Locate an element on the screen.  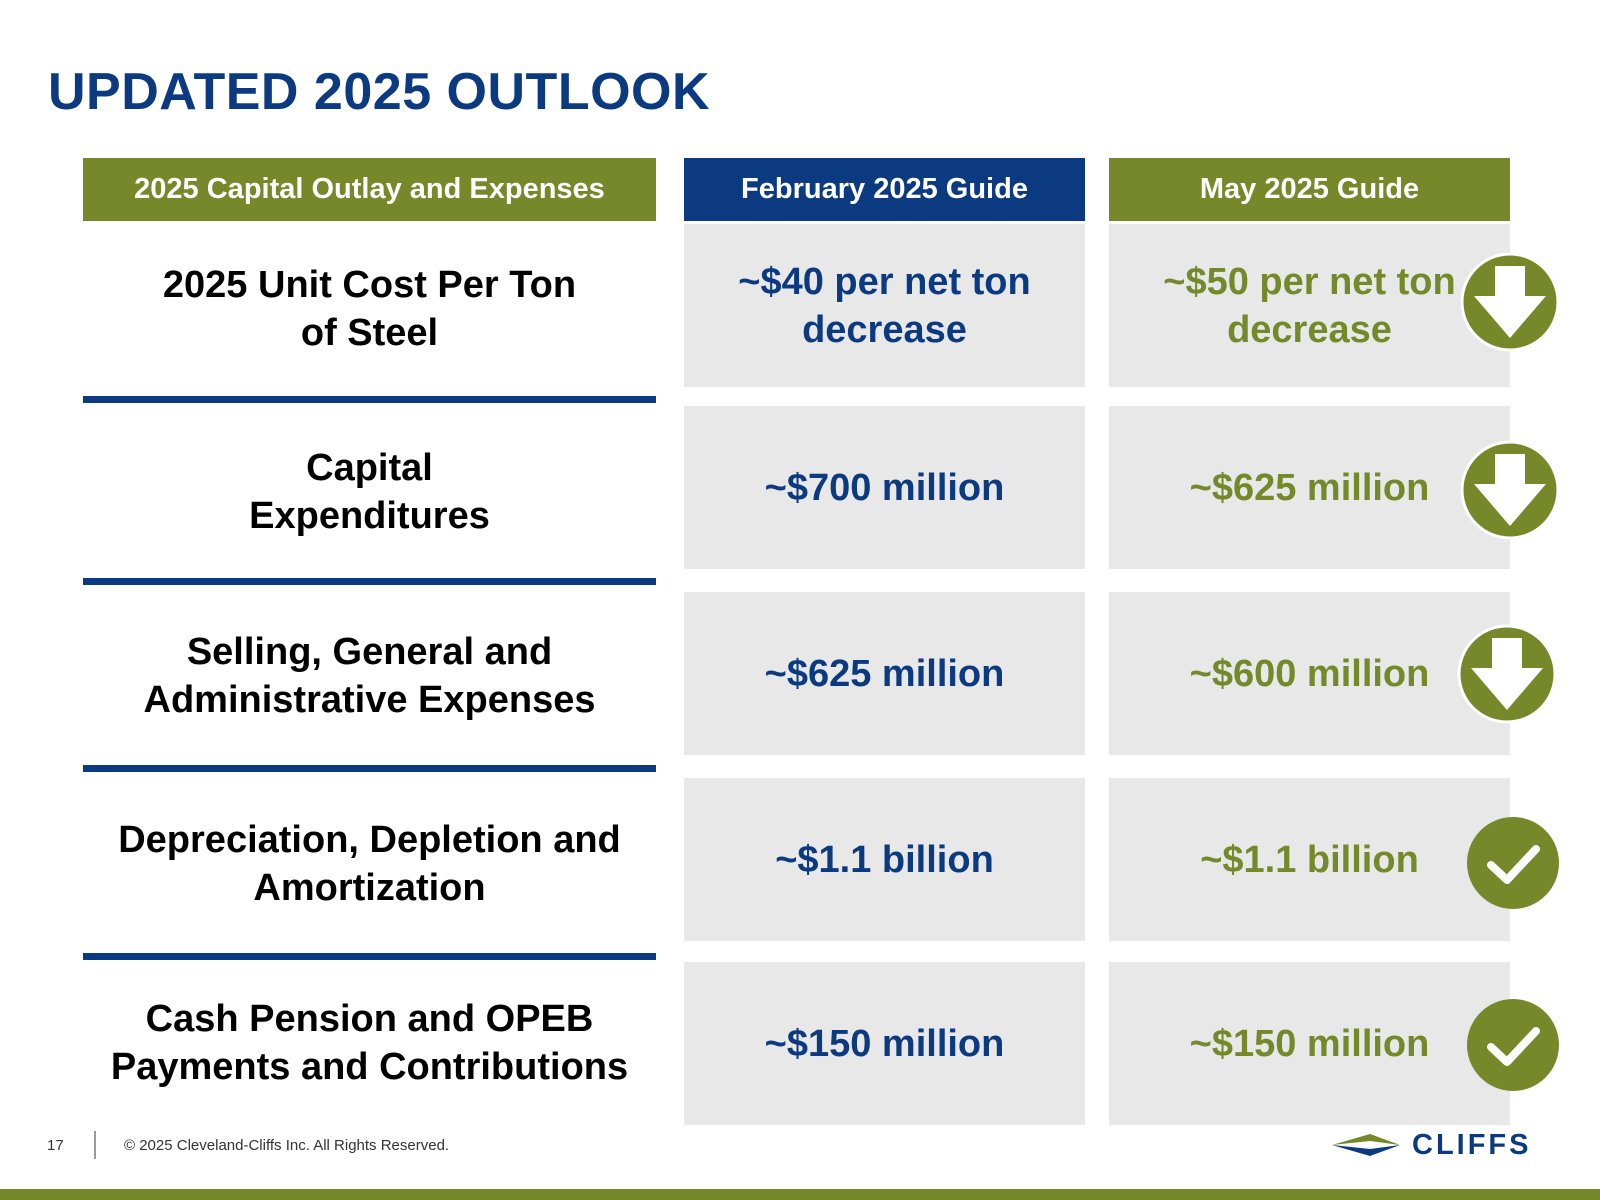
may-value-capex: ~$625 million is located at coordinates (1309, 487).